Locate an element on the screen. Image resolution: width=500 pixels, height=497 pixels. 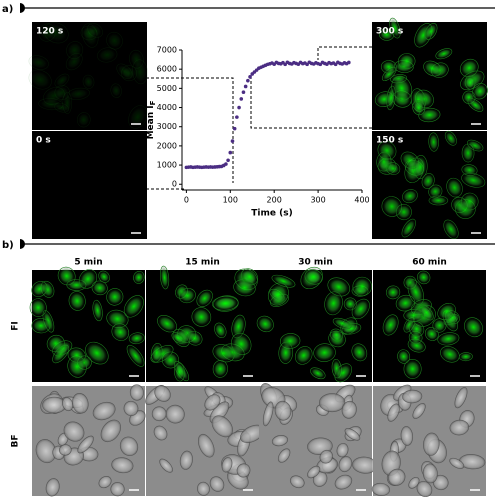
y-axis-label-text: Mean I is located at coordinates (151, 122).